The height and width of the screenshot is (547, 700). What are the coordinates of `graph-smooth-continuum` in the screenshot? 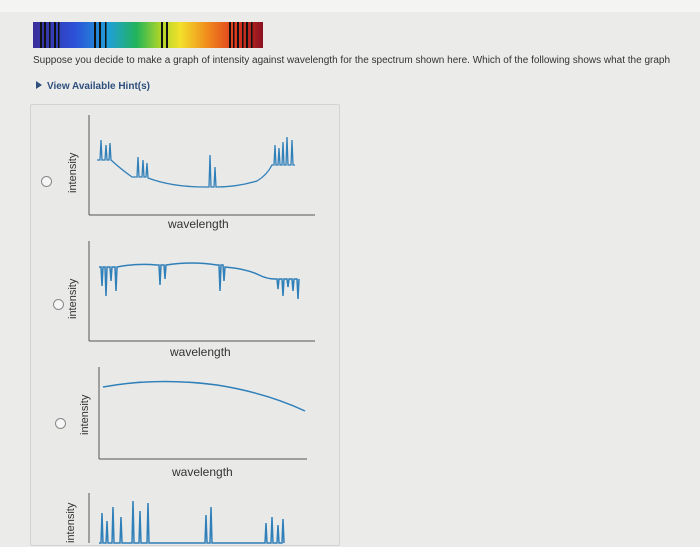 It's located at (202, 413).